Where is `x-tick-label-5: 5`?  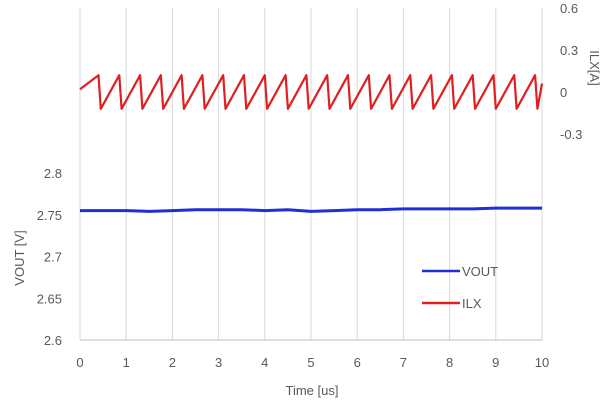
x-tick-label-5: 5 is located at coordinates (310, 362).